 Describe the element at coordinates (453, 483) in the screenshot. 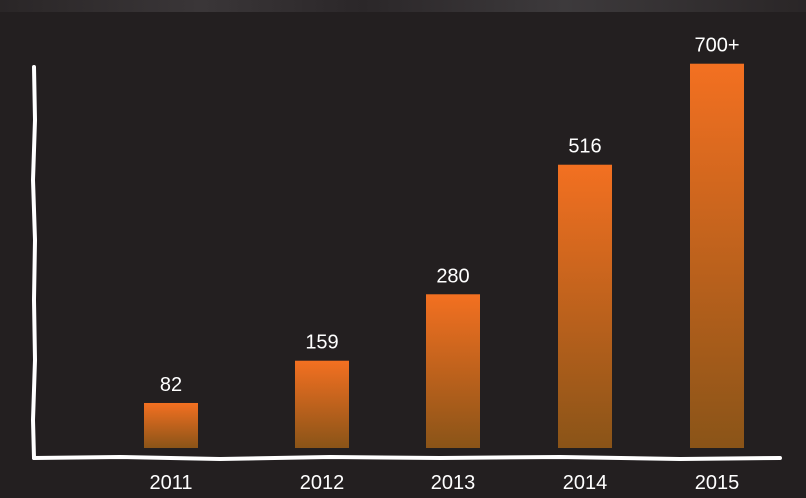

I see `x-tick-label-2013: 2013` at that location.